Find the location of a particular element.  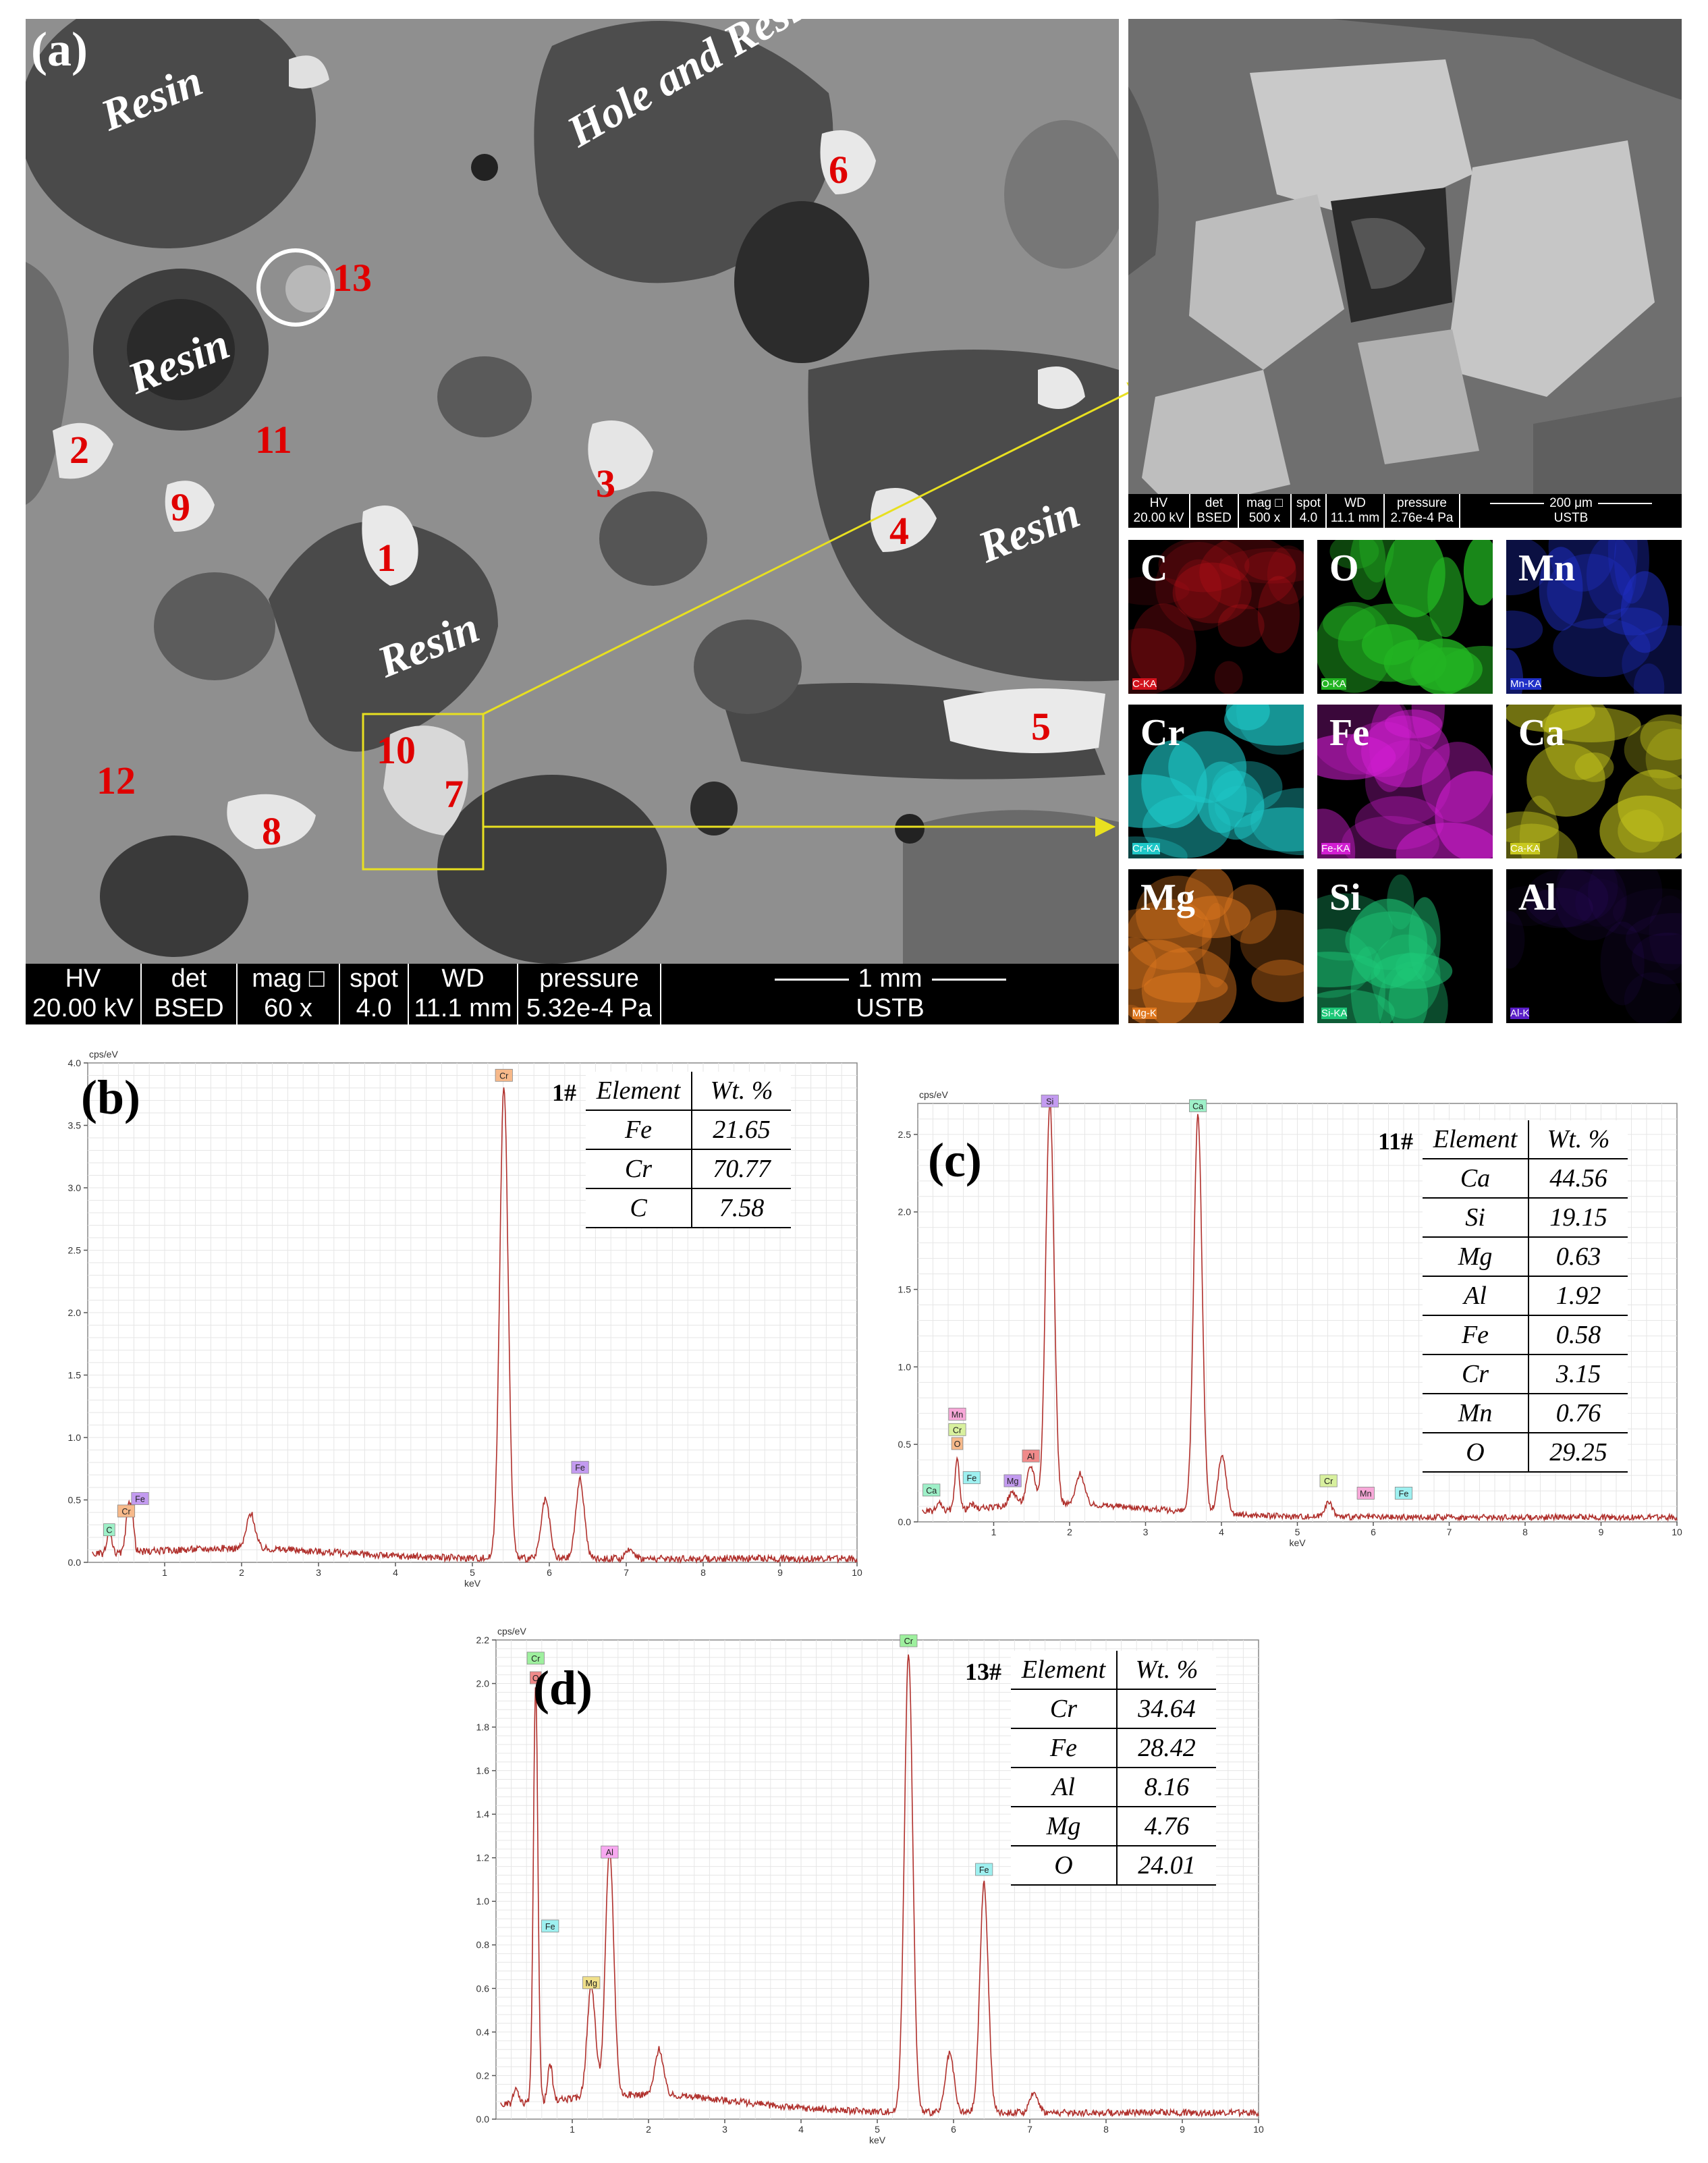

y-tick-label: 1.2 is located at coordinates (483, 1858).